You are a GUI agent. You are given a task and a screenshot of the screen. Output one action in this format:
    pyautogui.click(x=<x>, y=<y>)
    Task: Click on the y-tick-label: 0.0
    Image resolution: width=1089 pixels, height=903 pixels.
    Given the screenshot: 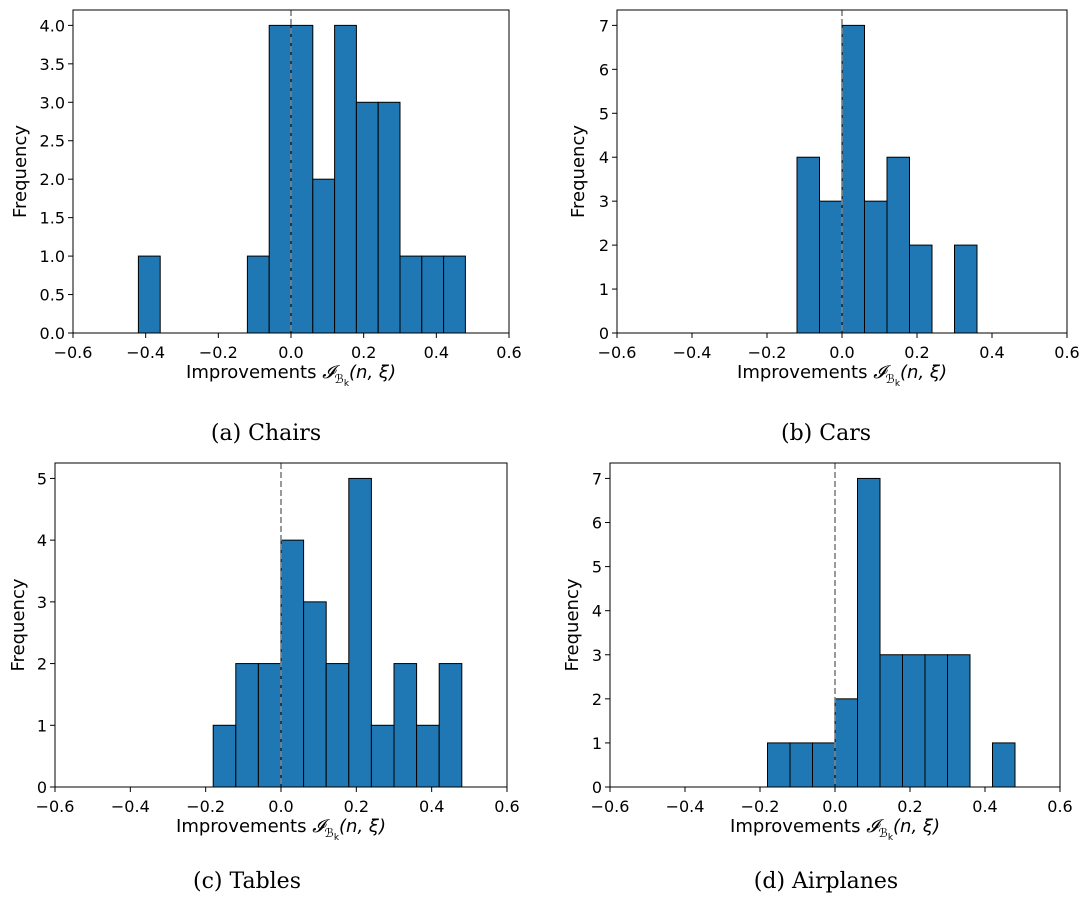 What is the action you would take?
    pyautogui.click(x=52, y=333)
    